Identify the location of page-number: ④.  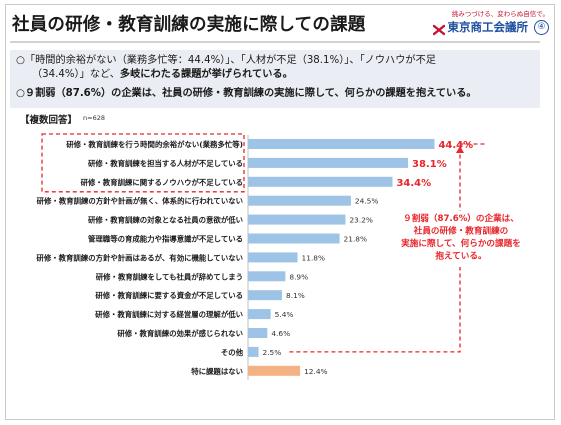
(541, 27).